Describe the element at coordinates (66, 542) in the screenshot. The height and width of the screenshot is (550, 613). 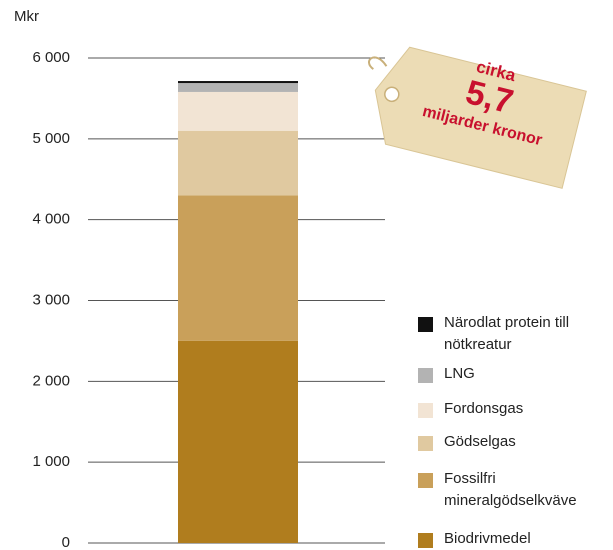
I see `y-tick-label: 0` at that location.